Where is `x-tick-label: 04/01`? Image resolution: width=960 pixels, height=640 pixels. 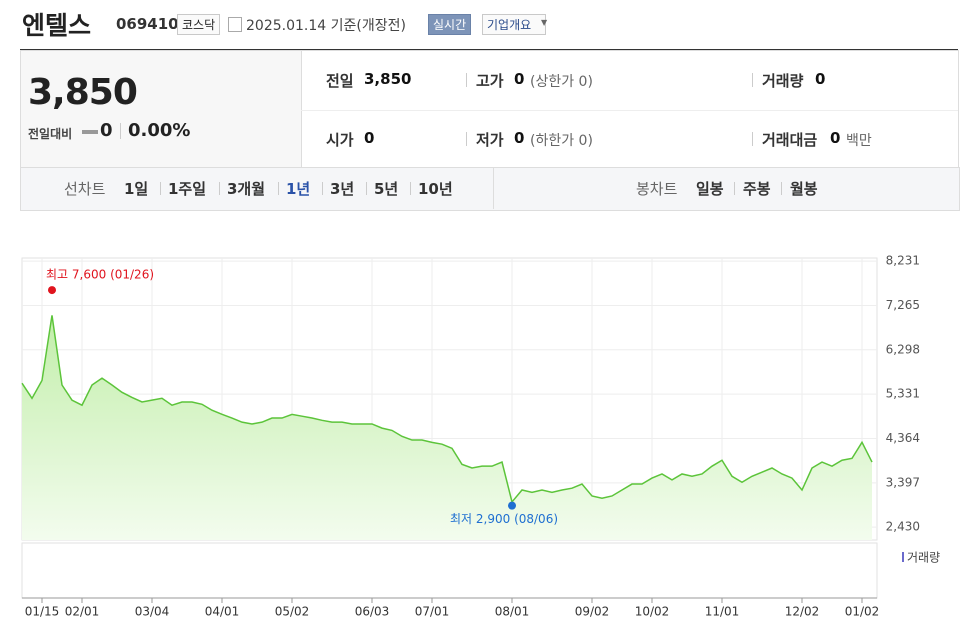
x-tick-label: 04/01 is located at coordinates (222, 612).